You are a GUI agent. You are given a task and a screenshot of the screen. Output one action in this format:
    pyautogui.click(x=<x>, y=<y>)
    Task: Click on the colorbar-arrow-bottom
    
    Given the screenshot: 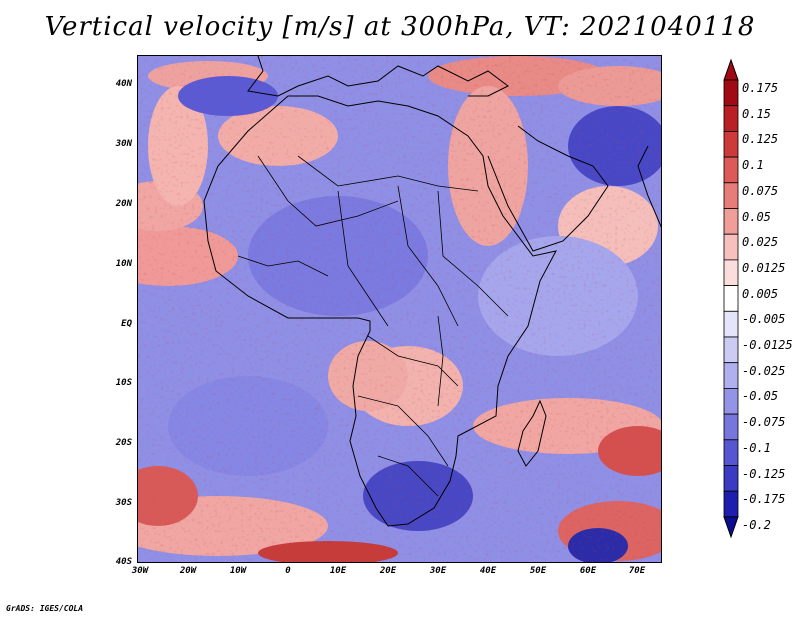 What is the action you would take?
    pyautogui.click(x=731, y=527)
    